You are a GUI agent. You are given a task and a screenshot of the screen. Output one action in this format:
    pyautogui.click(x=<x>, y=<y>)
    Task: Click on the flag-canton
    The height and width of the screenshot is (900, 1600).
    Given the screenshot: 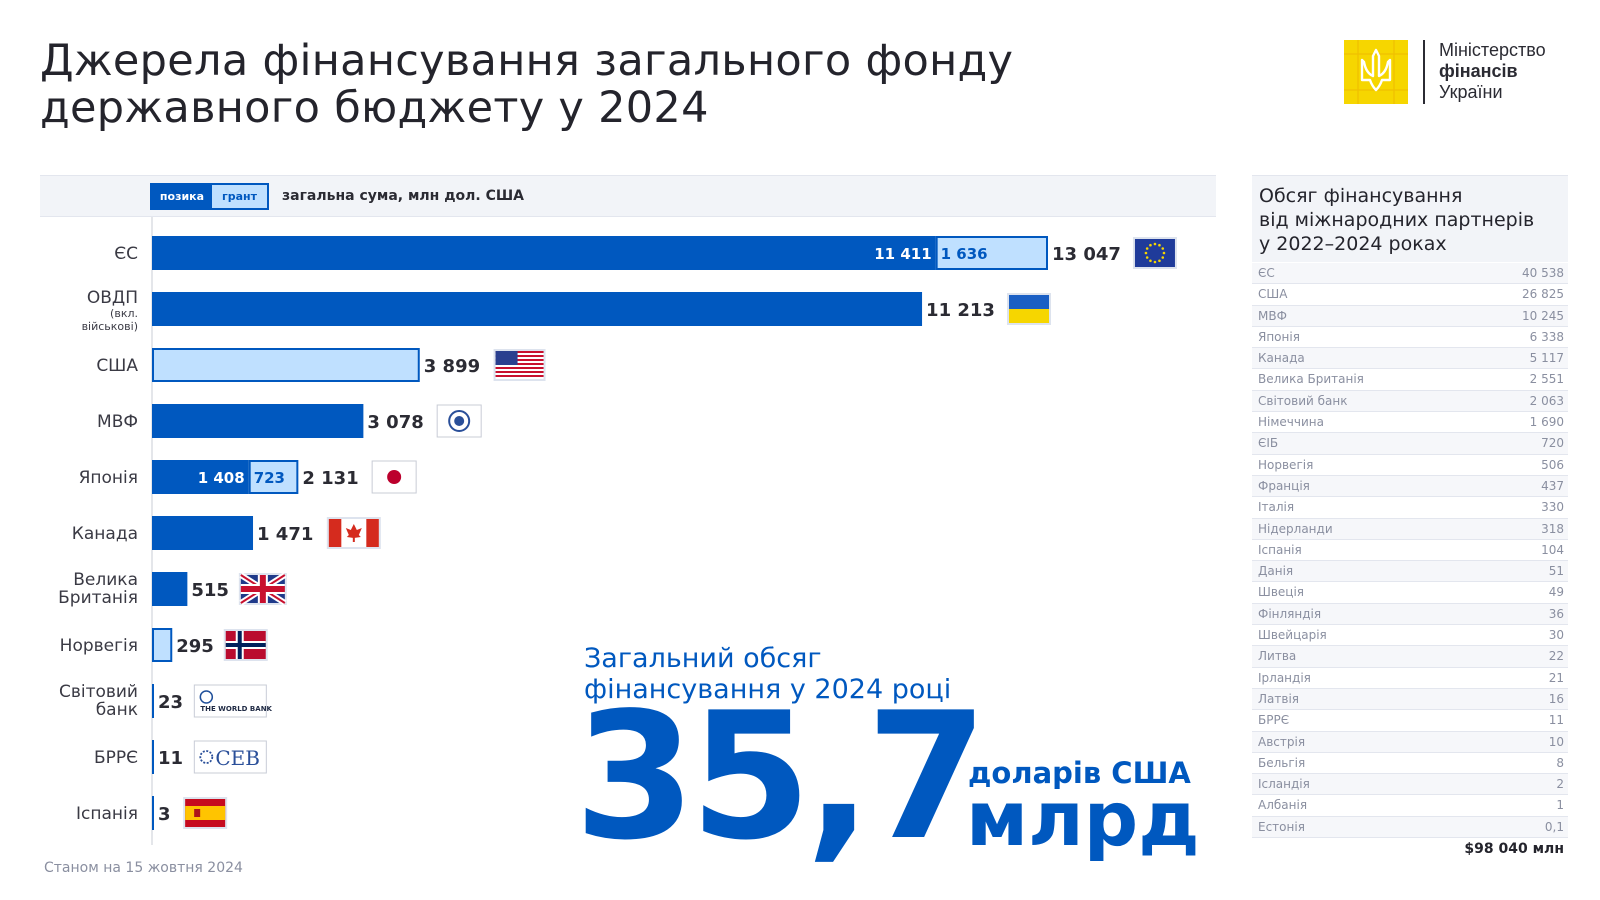 What is the action you would take?
    pyautogui.click(x=506, y=358)
    